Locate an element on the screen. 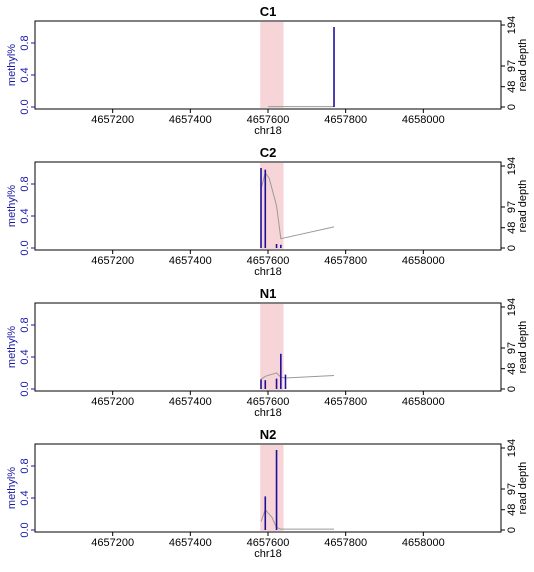 This screenshot has height=572, width=534. read-depth-line is located at coordinates (297, 376).